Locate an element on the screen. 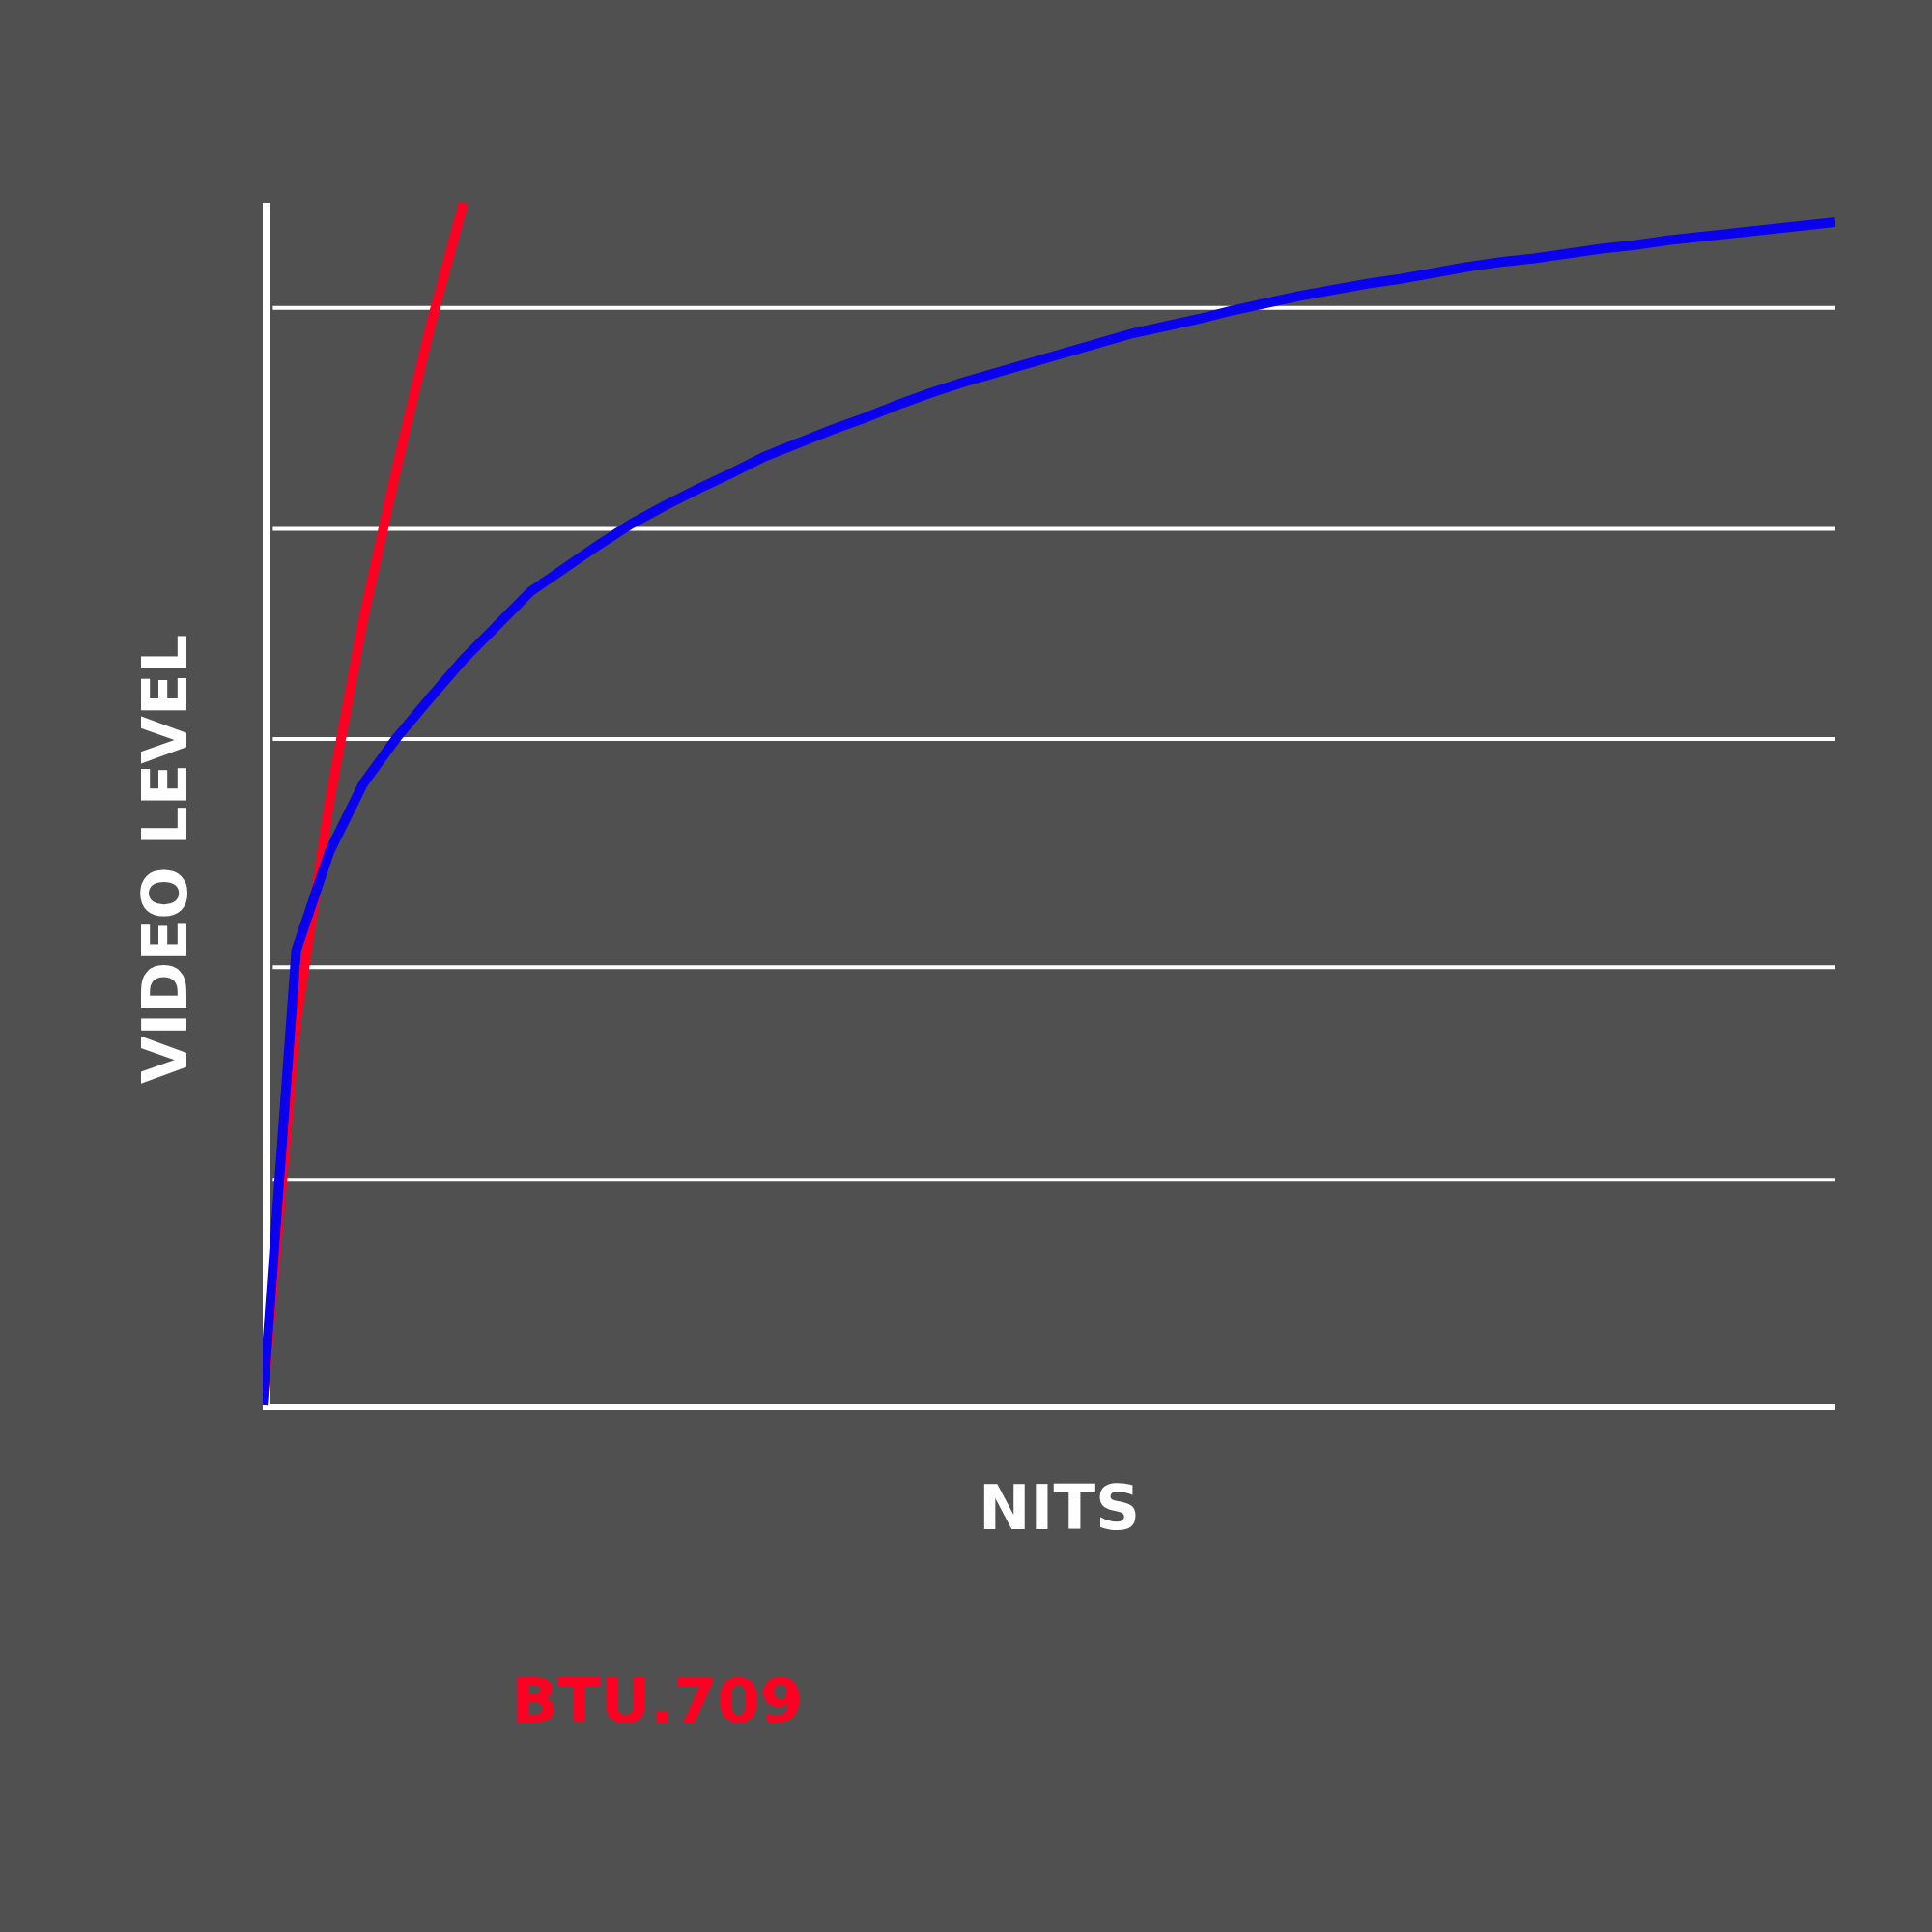 The height and width of the screenshot is (1932, 1932). x-axis-title: NITS is located at coordinates (1060, 1508).